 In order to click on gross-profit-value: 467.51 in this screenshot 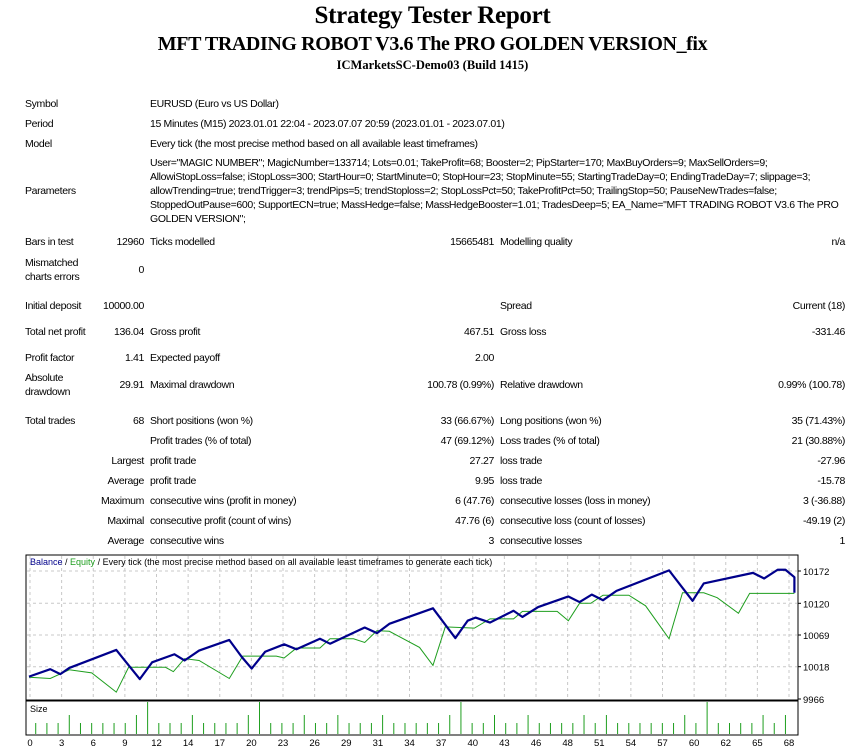, I will do `click(478, 332)`.